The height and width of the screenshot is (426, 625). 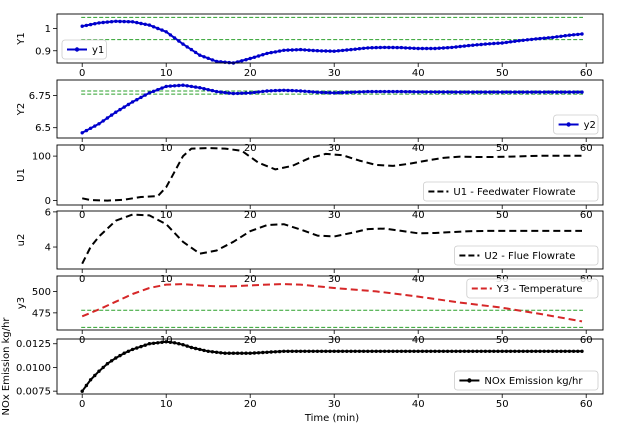 I want to click on series-line, so click(x=331, y=174).